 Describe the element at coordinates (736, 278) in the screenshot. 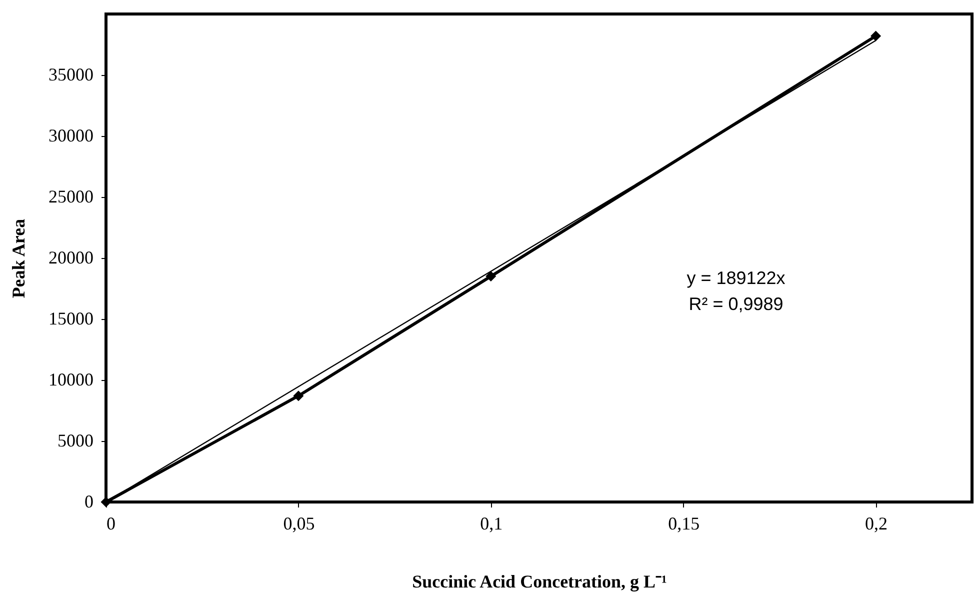

I see `annotation: y = 189122x` at that location.